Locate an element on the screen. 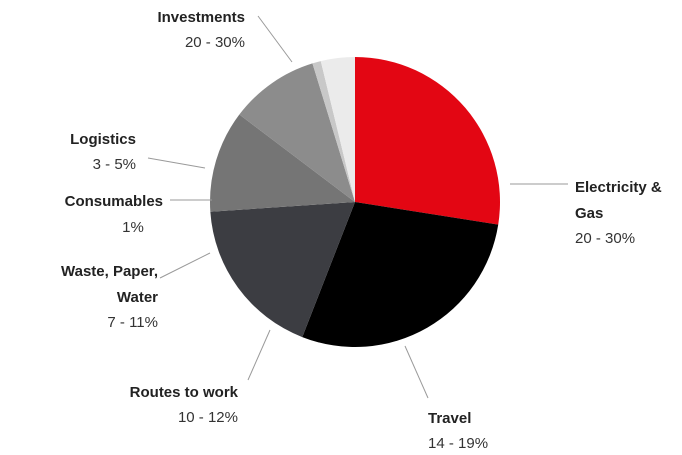 The image size is (682, 455). slice-range-logistics: 3 - 5% is located at coordinates (114, 164).